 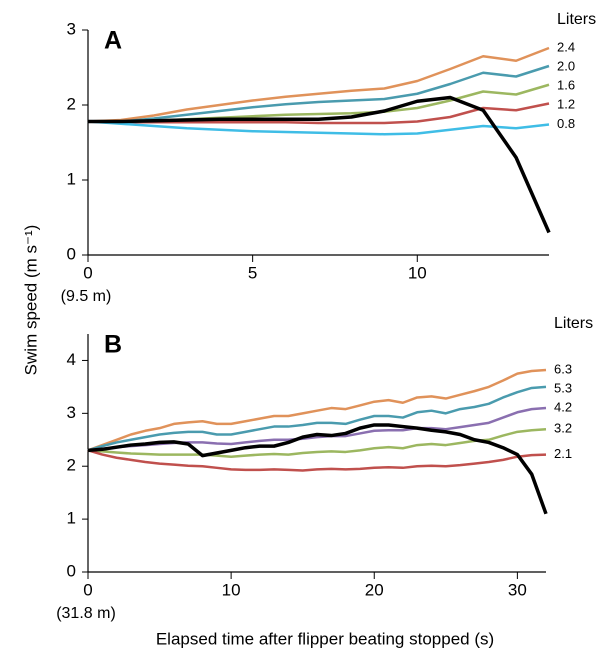 What do you see at coordinates (566, 84) in the screenshot?
I see `series-label: 1.6` at bounding box center [566, 84].